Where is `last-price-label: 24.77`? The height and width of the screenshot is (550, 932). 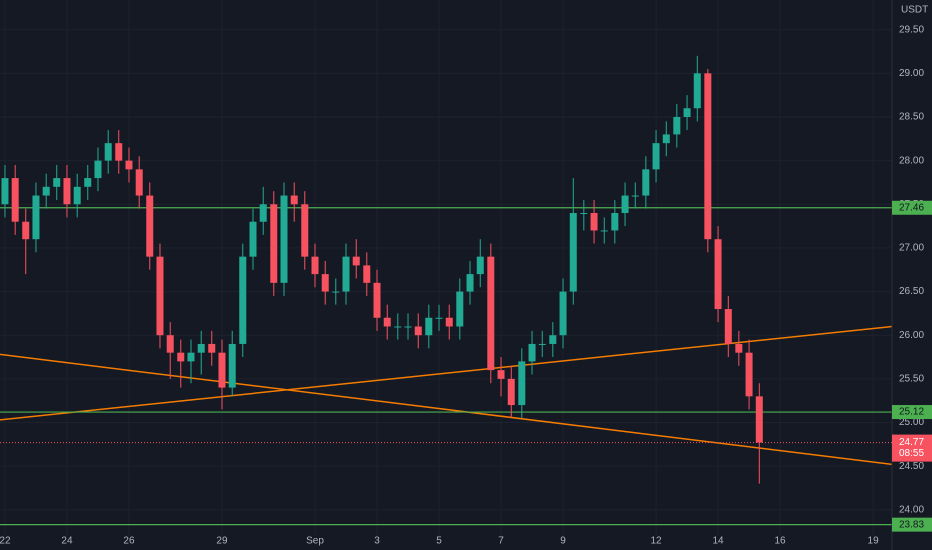 last-price-label: 24.77 is located at coordinates (911, 442).